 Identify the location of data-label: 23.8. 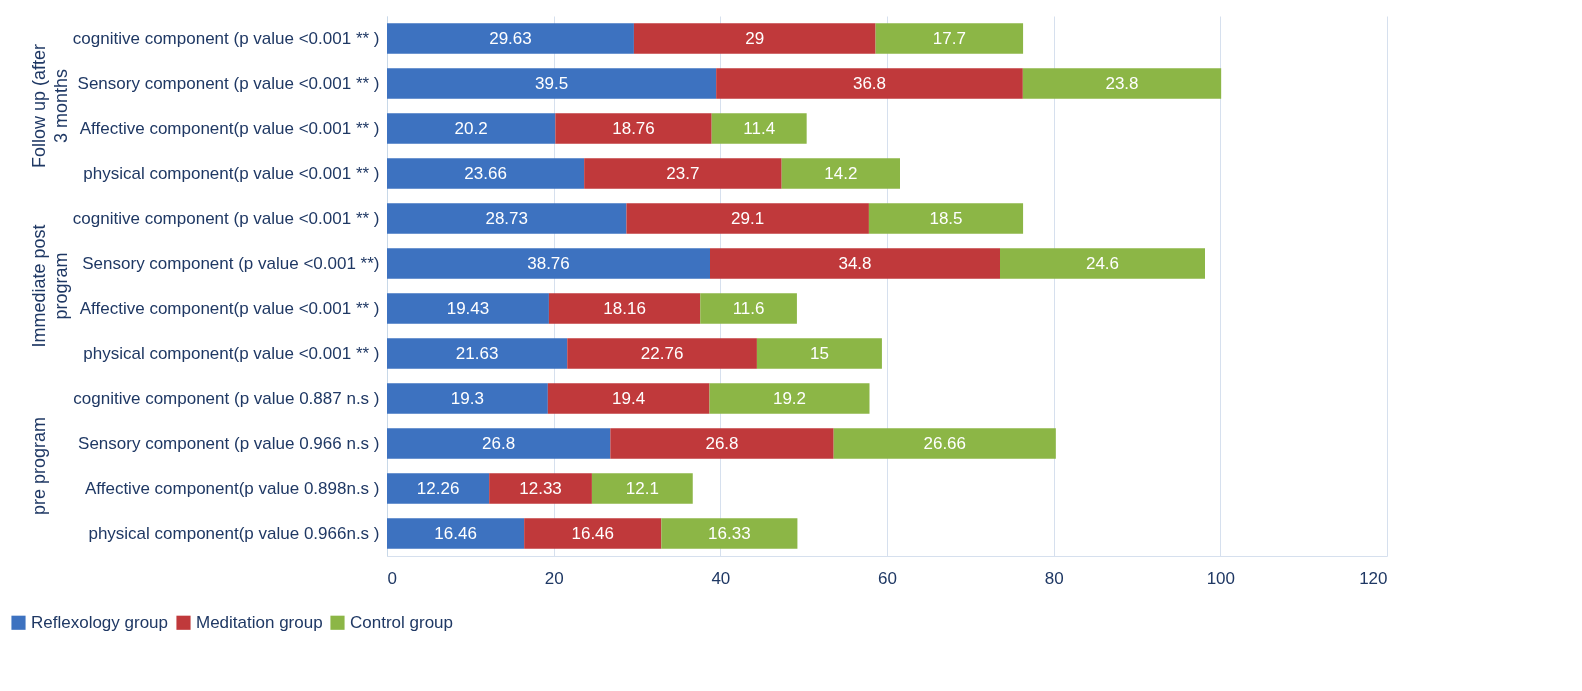
(1122, 83).